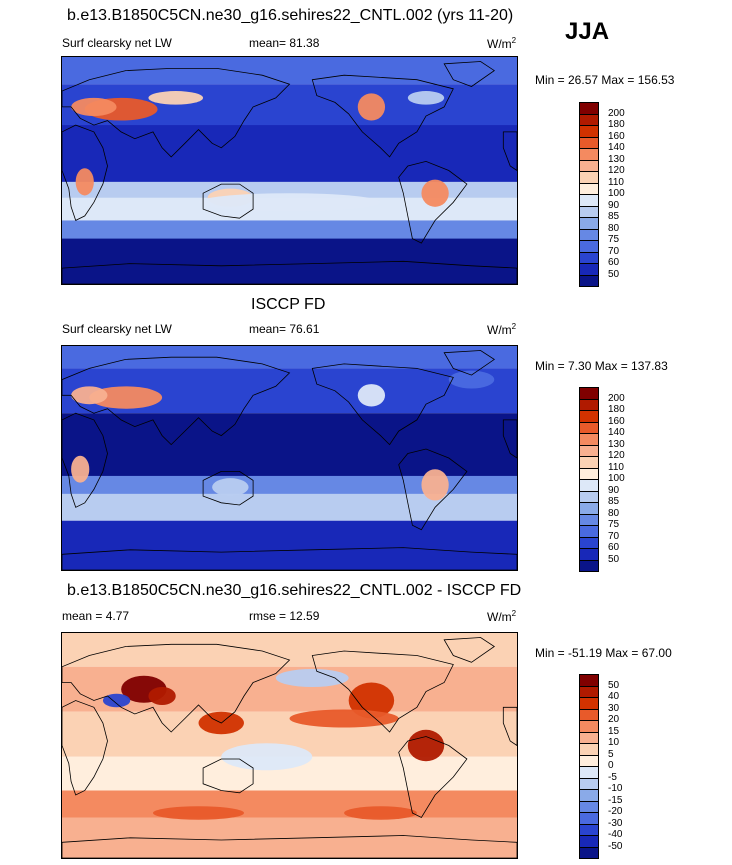  What do you see at coordinates (611, 754) in the screenshot?
I see `colorbar-label: 5` at bounding box center [611, 754].